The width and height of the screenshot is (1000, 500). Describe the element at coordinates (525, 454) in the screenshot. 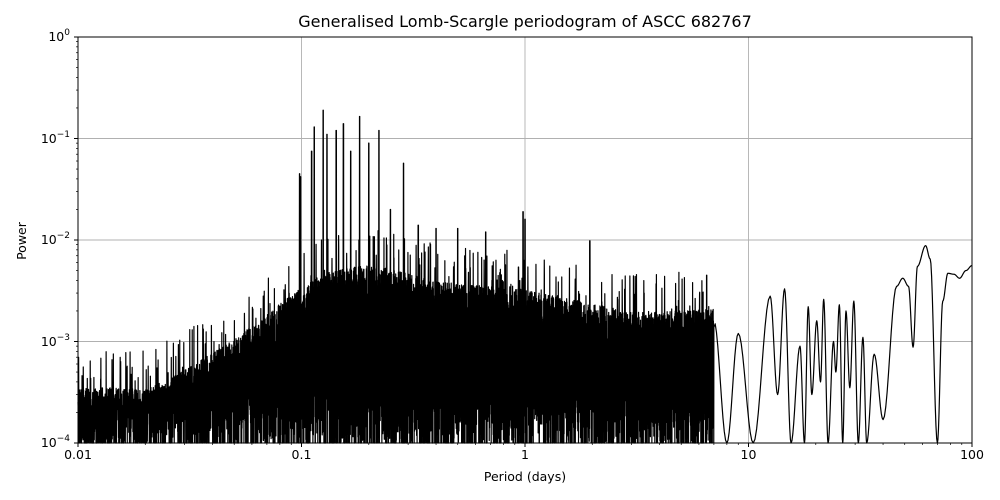

I see `x-tick-label: 1` at that location.